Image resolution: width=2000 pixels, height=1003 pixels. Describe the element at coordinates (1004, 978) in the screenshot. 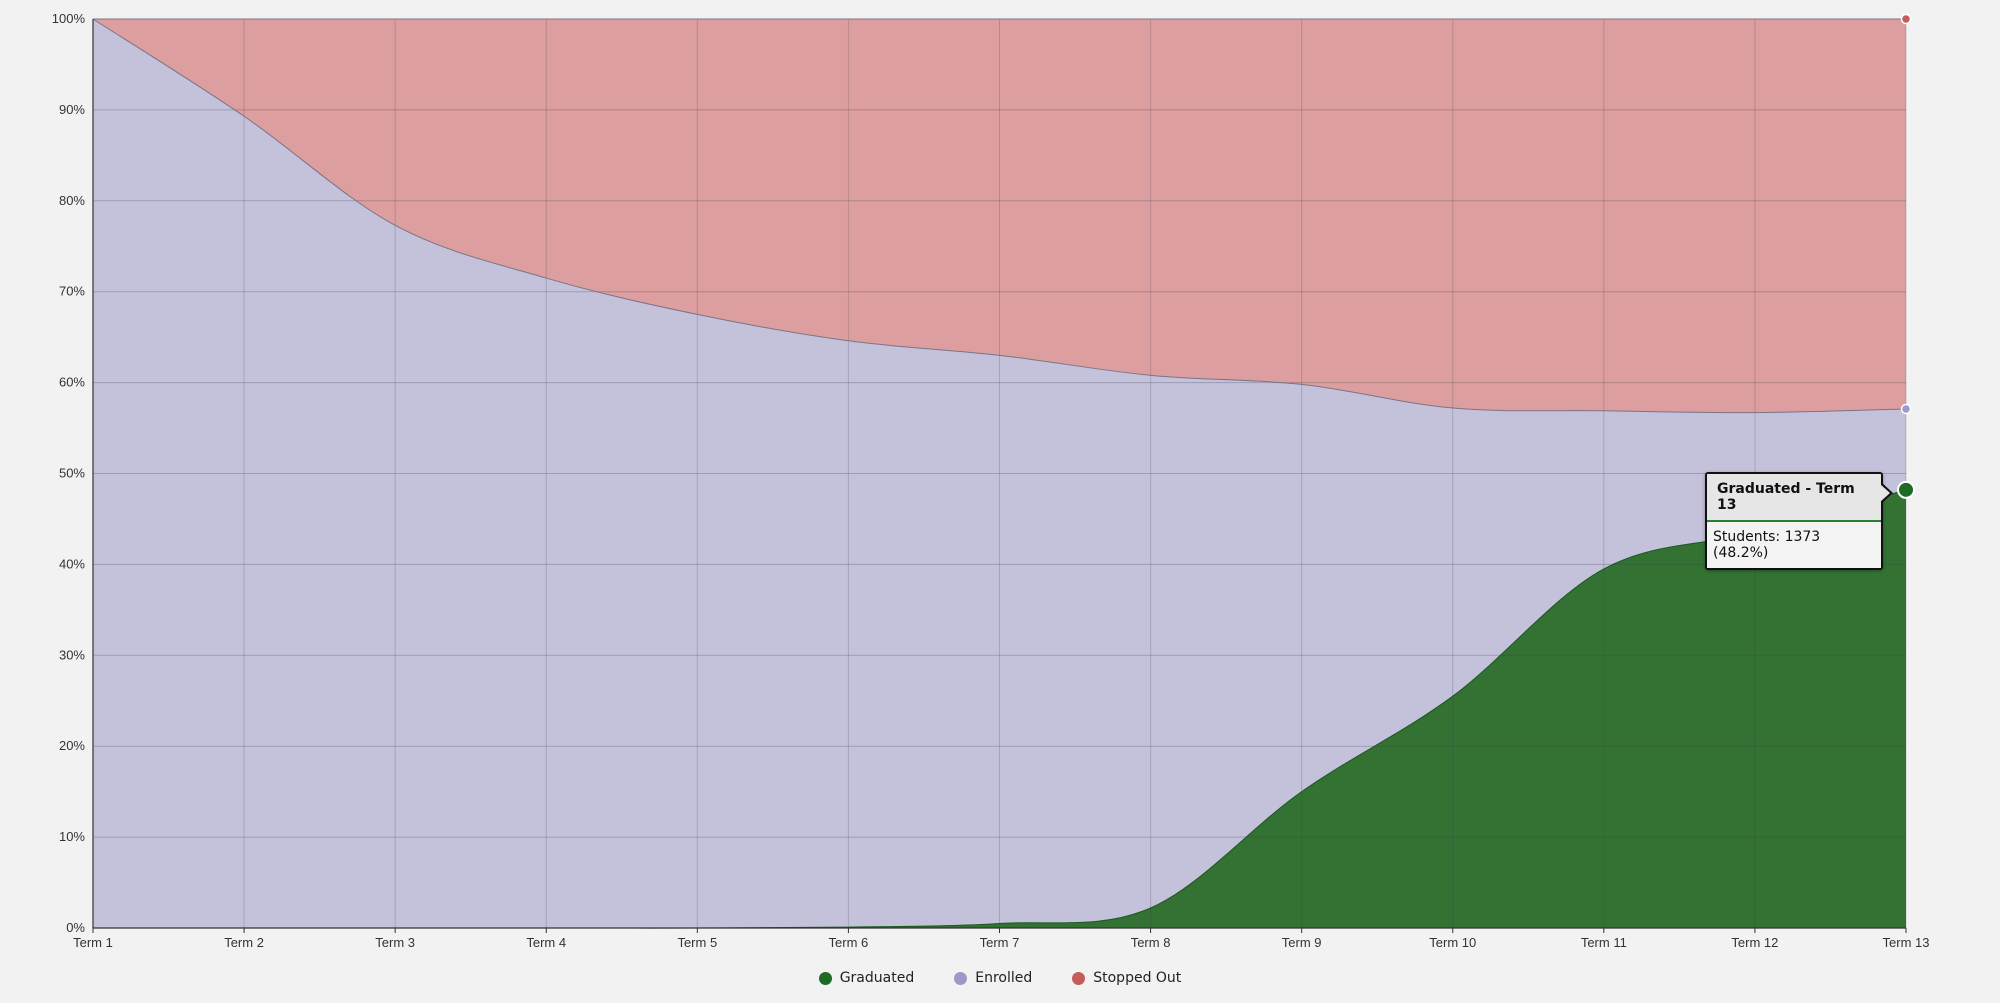

I see `legend-label-enrolled: Enrolled` at that location.